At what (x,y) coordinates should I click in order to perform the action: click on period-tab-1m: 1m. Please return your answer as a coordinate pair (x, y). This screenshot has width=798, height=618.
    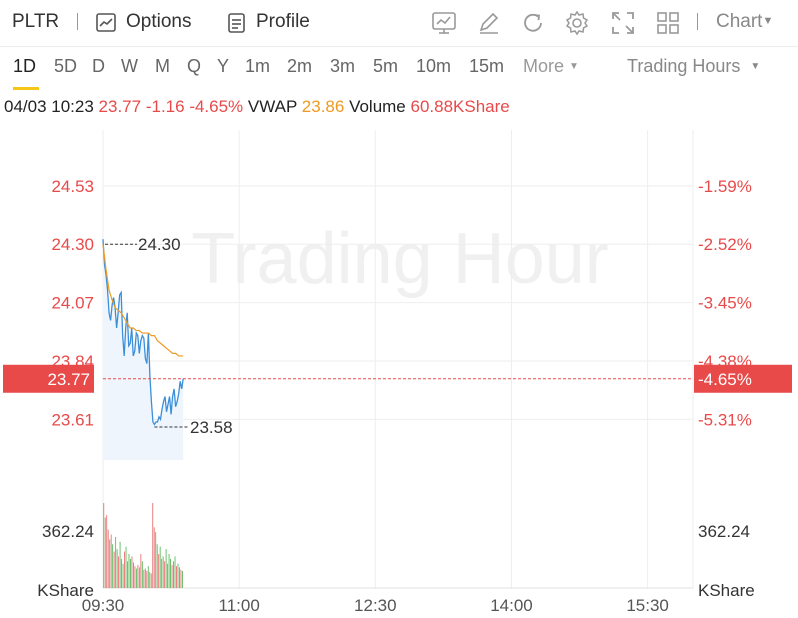
    Looking at the image, I should click on (258, 66).